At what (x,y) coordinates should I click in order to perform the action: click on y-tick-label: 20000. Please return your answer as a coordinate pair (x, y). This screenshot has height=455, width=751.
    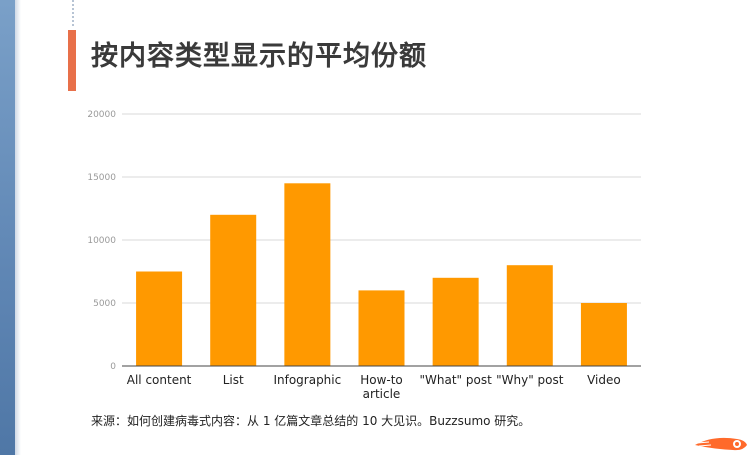
    Looking at the image, I should click on (101, 115).